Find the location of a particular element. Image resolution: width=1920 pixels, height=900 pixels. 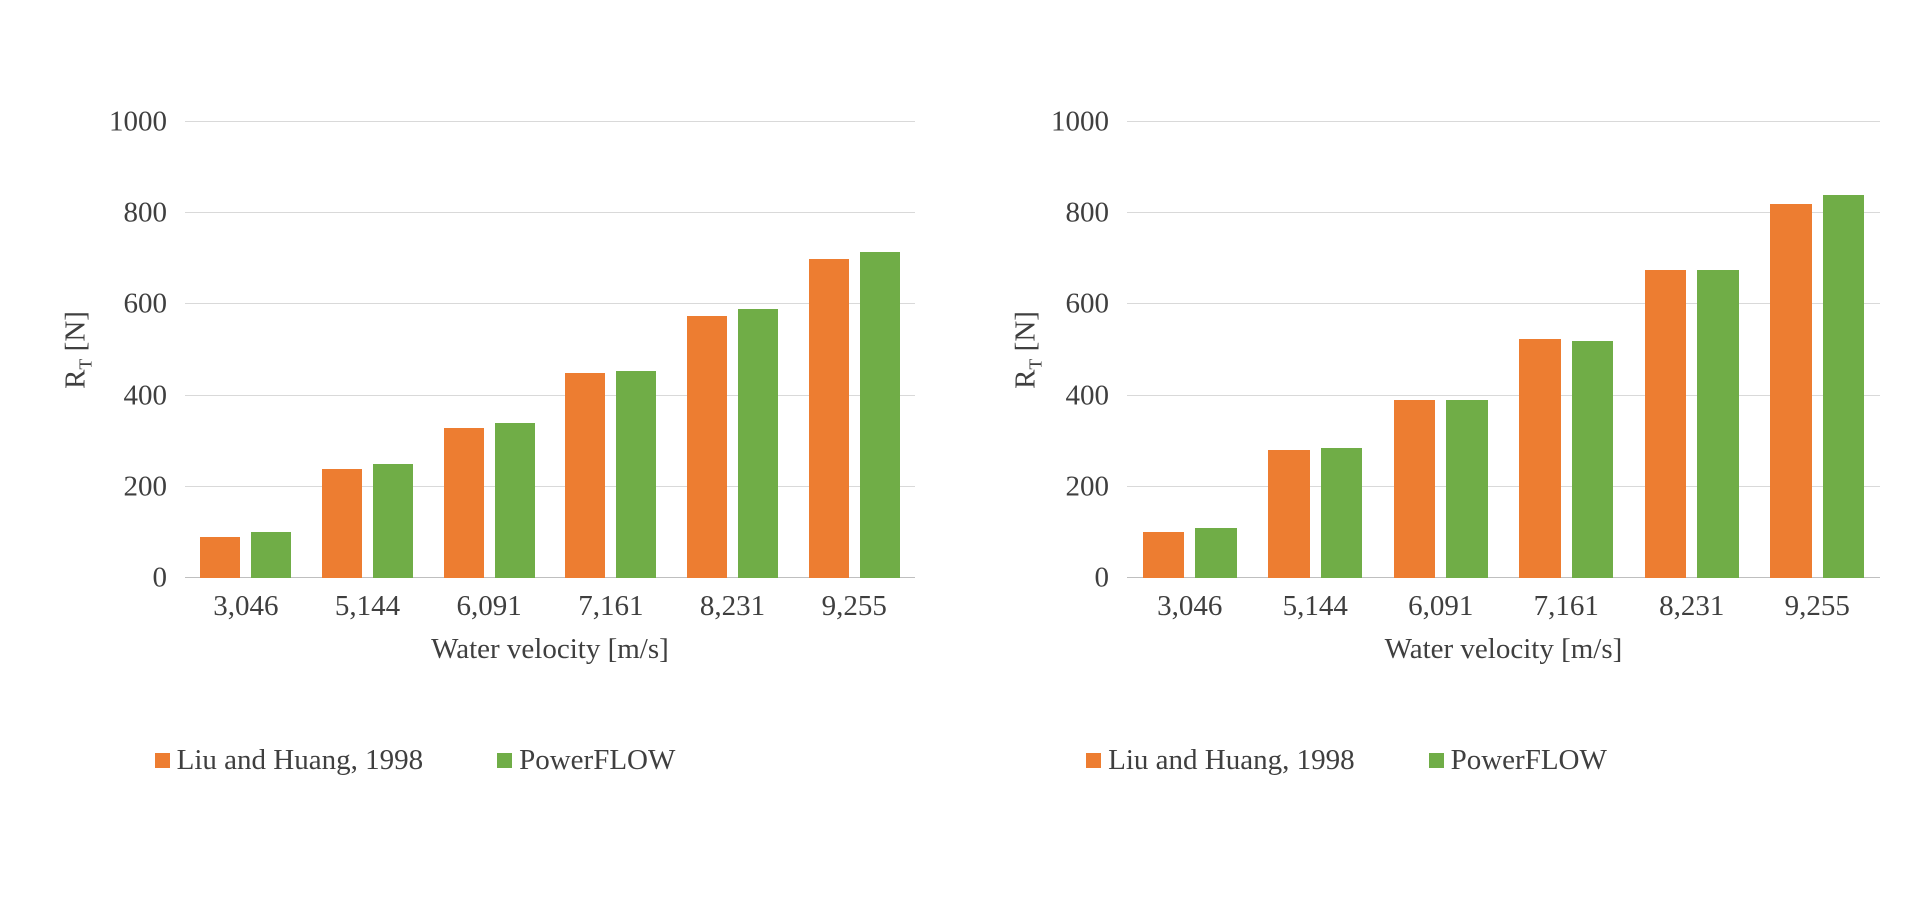

x-axis-line is located at coordinates (550, 577).